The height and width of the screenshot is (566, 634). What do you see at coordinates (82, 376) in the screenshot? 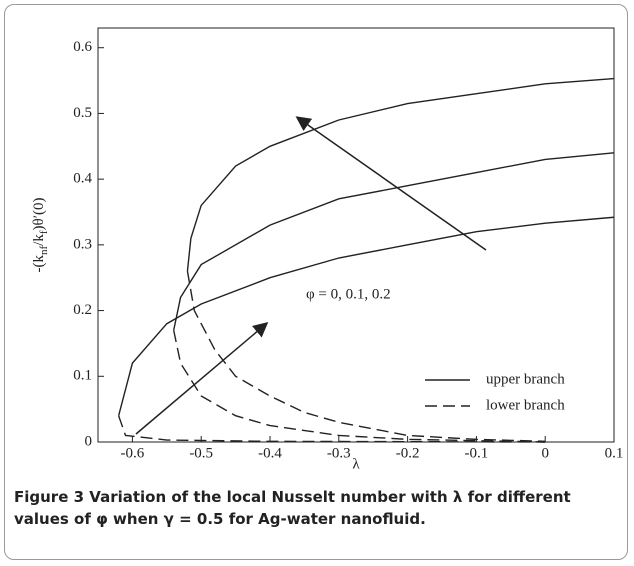
I see `y-tick-label: 0.1` at bounding box center [82, 376].